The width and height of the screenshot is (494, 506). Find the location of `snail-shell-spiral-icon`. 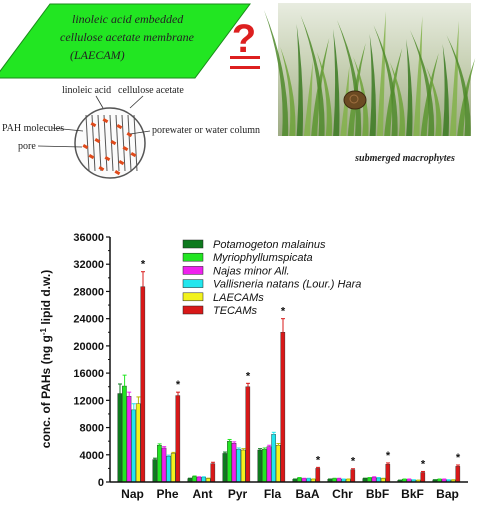

snail-shell-spiral-icon is located at coordinates (354, 99).